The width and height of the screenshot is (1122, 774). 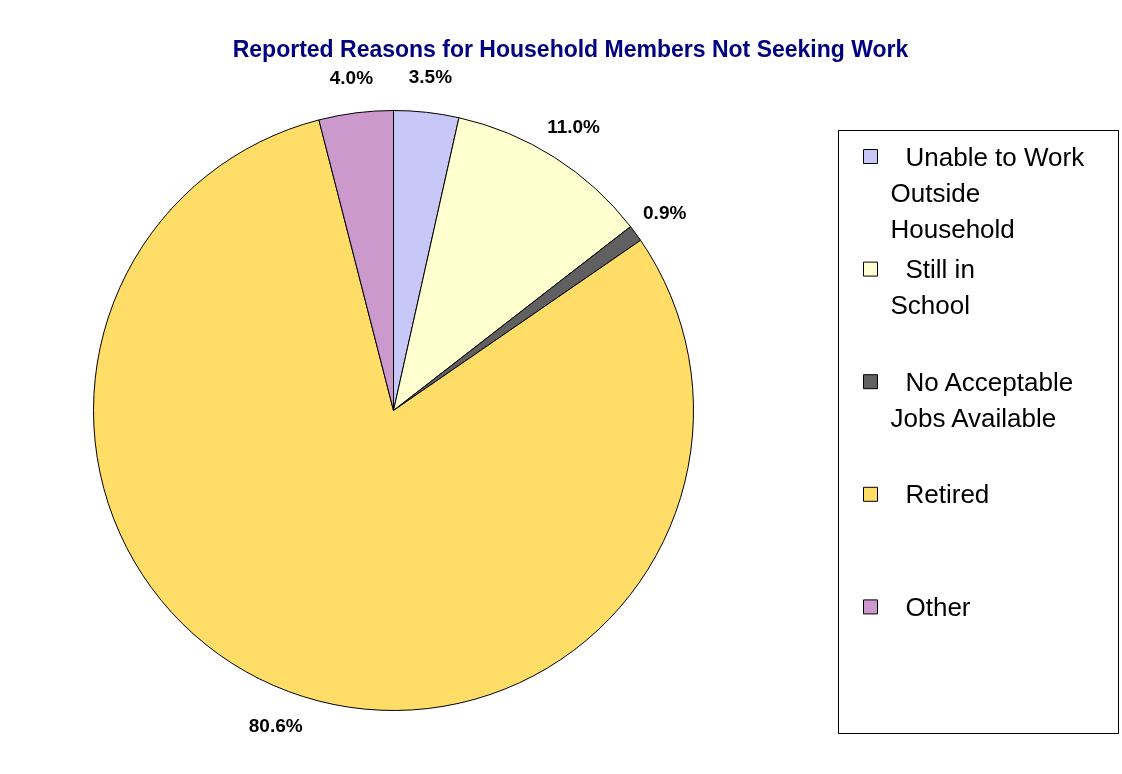 I want to click on data-label: 11.0%, so click(x=574, y=127).